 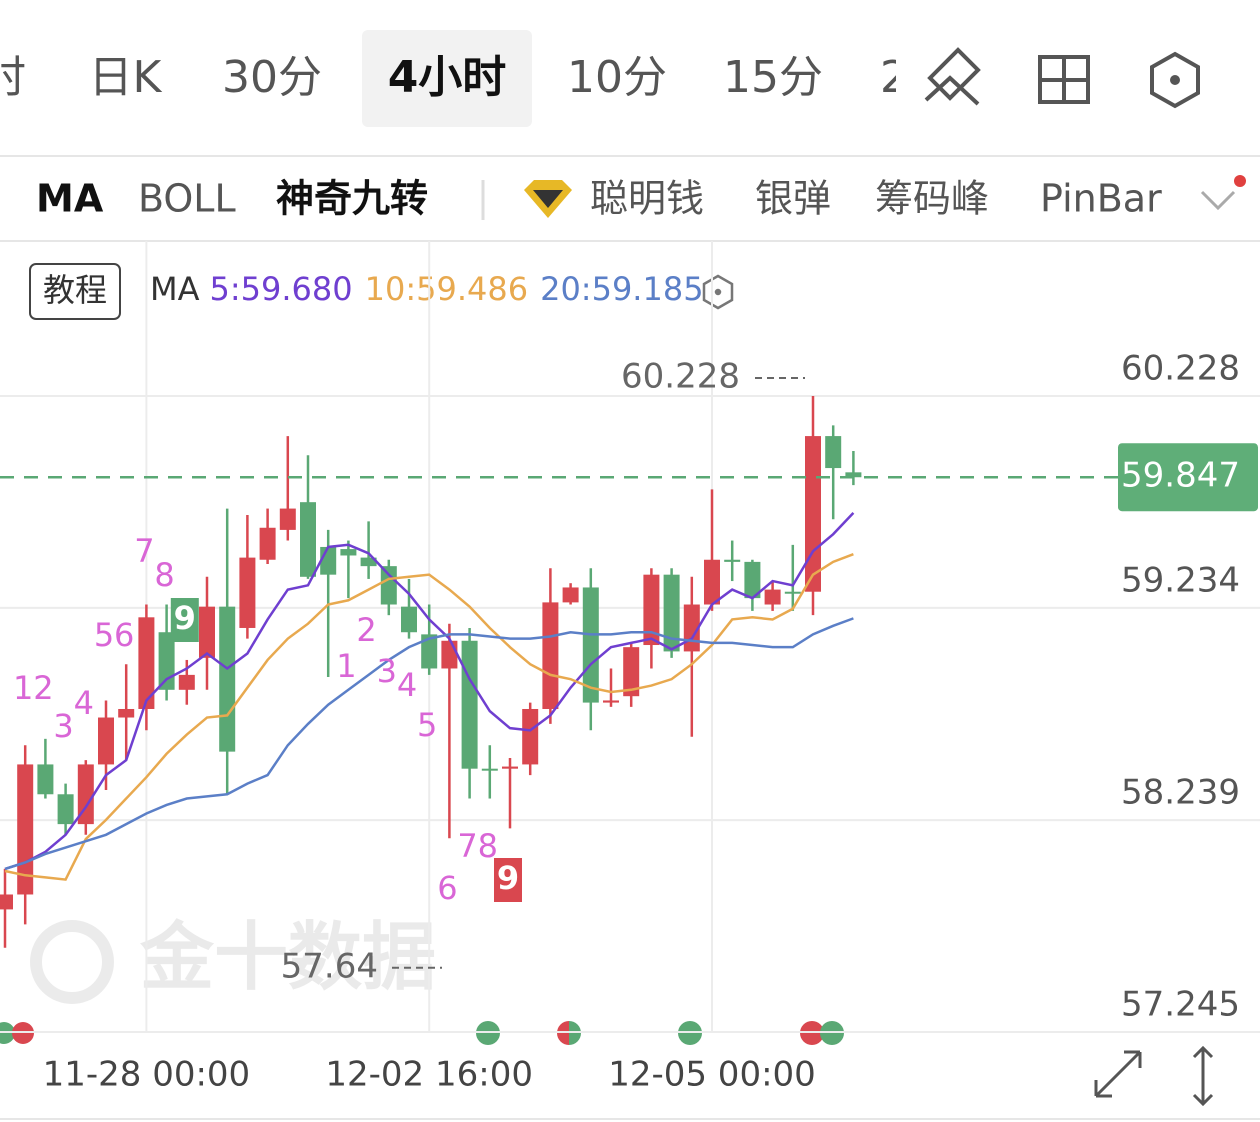 What do you see at coordinates (952, 76) in the screenshot?
I see `draw-icon` at bounding box center [952, 76].